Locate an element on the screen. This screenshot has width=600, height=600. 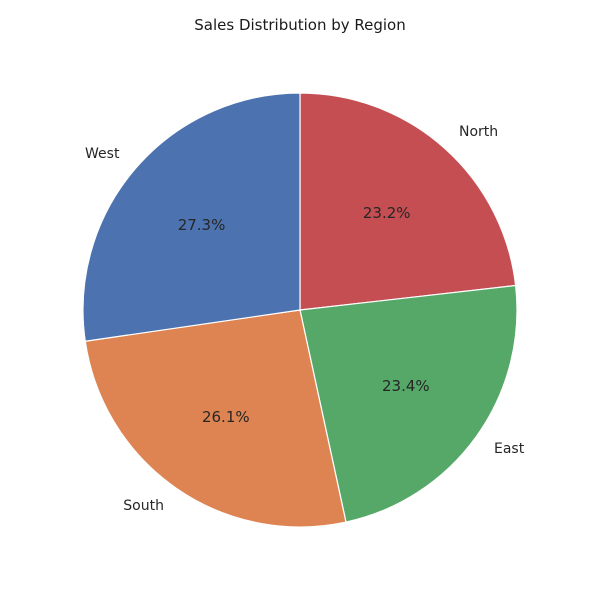
slice-percent-east: 23.4% is located at coordinates (406, 386).